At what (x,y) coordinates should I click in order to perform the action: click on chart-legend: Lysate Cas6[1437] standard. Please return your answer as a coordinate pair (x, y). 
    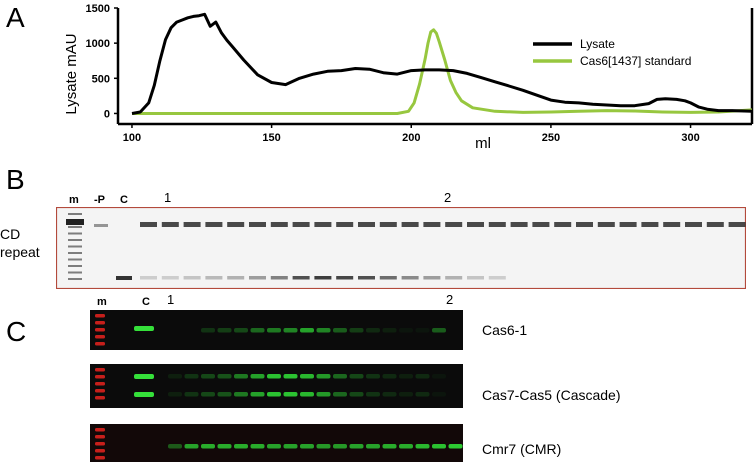
    Looking at the image, I should click on (612, 52).